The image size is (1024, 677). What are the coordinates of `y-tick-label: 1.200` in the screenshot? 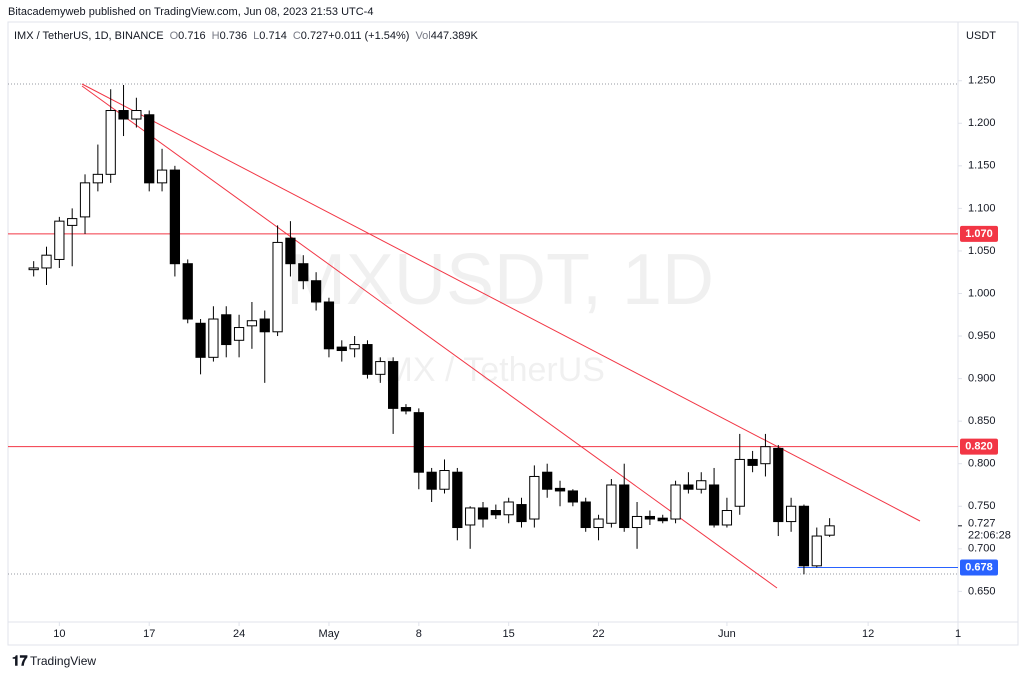 It's located at (982, 123).